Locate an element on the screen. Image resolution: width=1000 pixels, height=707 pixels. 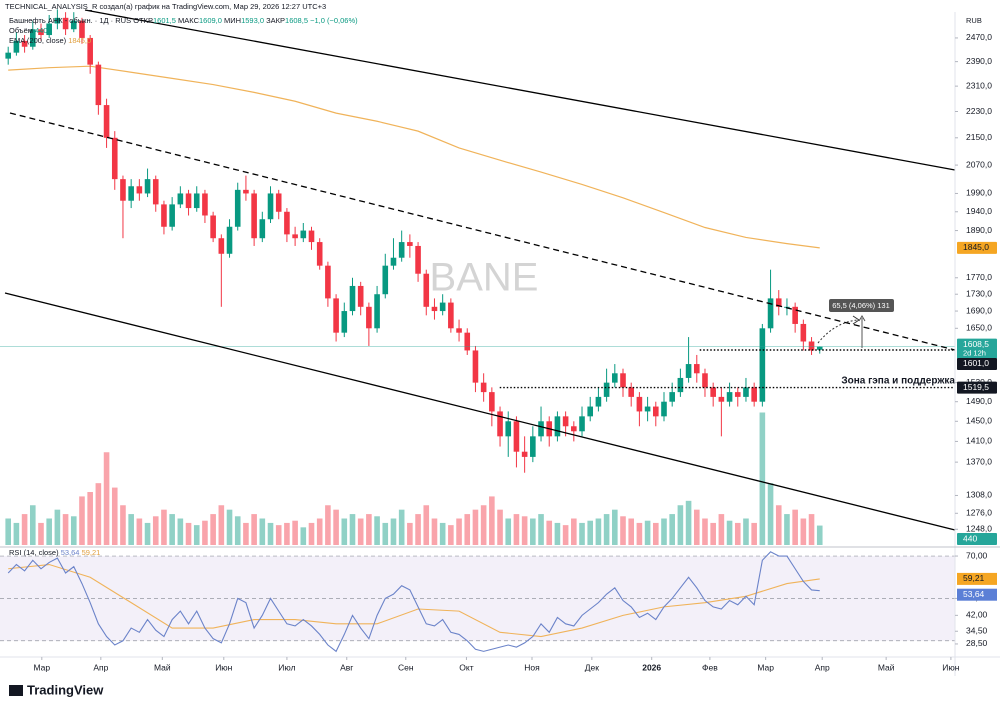
y-tick-label: 1990,0 is located at coordinates (979, 193).